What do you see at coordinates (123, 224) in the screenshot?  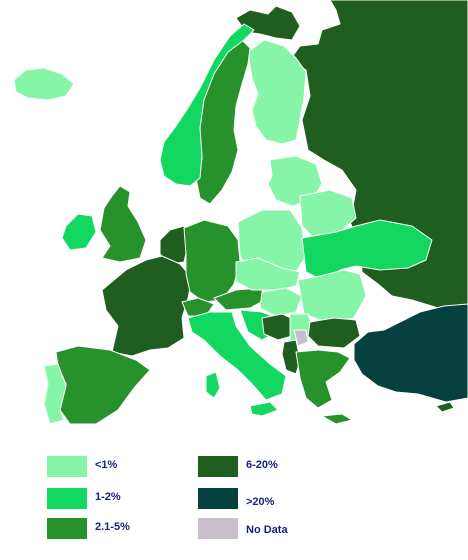 I see `region-uk` at bounding box center [123, 224].